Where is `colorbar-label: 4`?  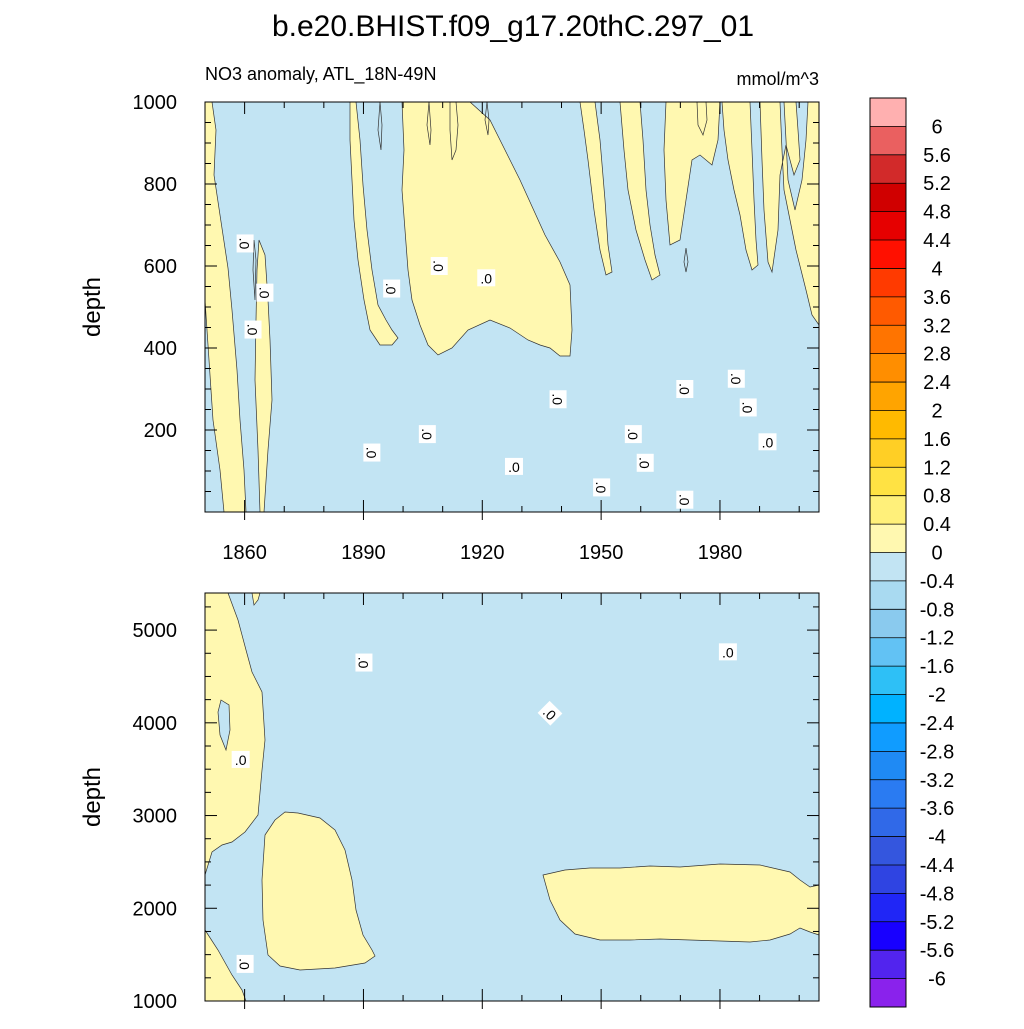 colorbar-label: 4 is located at coordinates (936, 269).